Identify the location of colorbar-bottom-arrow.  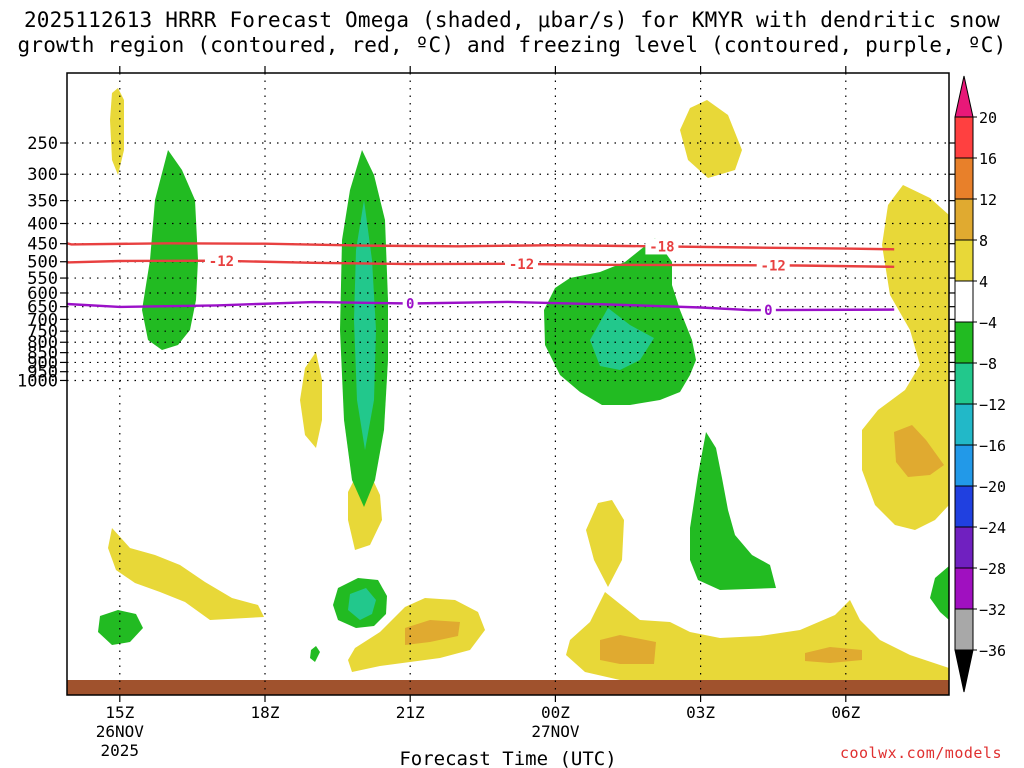
(964, 671).